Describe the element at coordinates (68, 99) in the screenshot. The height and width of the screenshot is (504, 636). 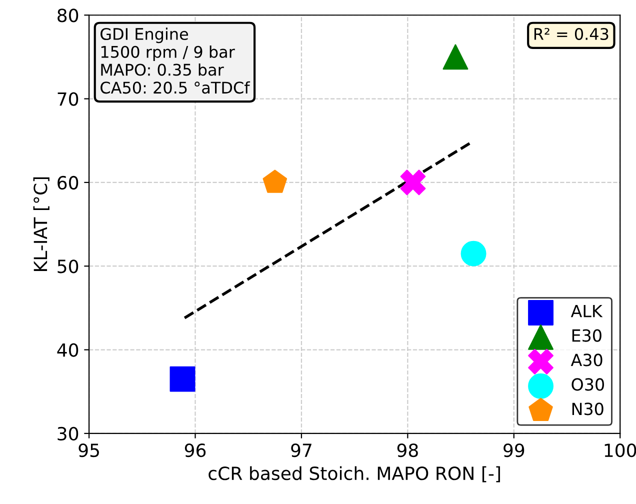
I see `y-tick-label: 70` at that location.